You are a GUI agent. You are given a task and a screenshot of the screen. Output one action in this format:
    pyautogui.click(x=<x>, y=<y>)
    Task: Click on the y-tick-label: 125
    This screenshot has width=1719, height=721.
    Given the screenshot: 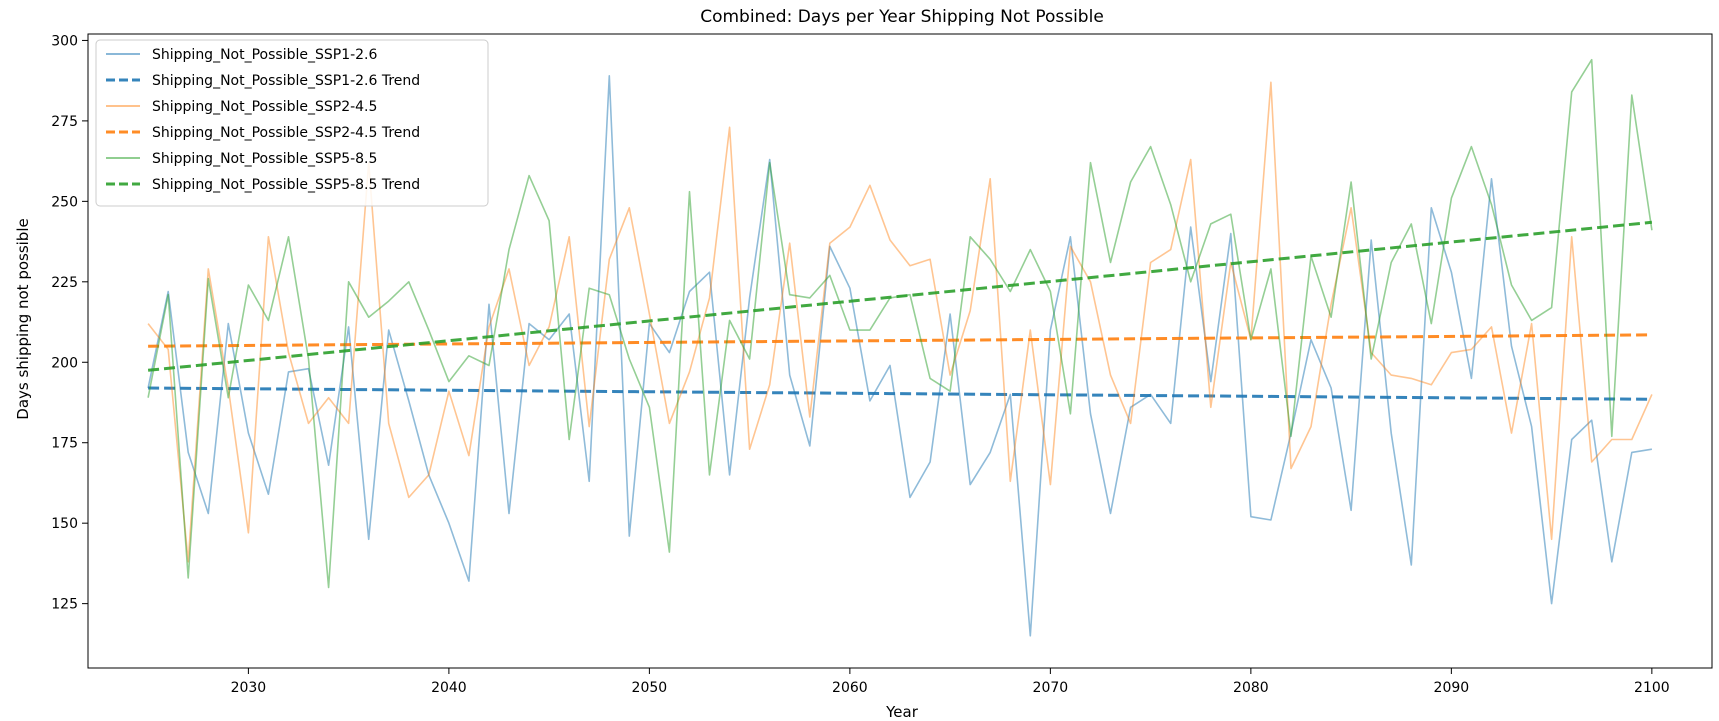 What is the action you would take?
    pyautogui.click(x=64, y=605)
    